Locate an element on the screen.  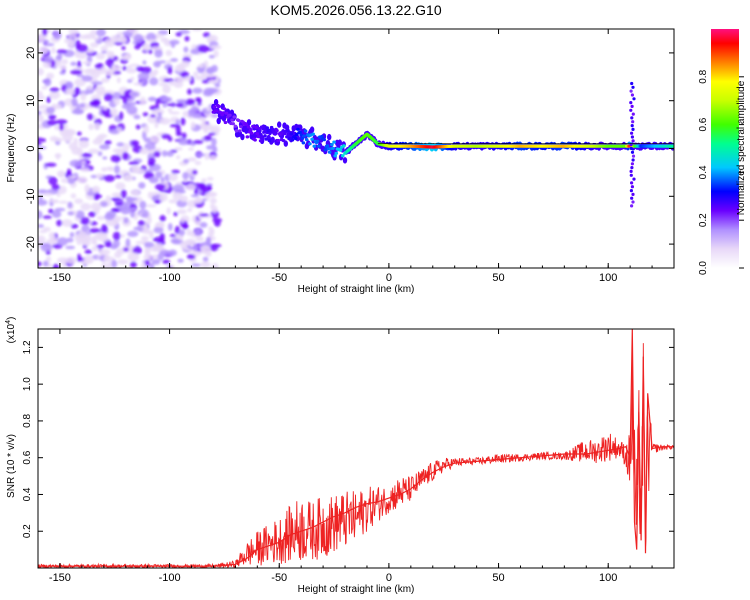
noise-speckles is located at coordinates (130, 148).